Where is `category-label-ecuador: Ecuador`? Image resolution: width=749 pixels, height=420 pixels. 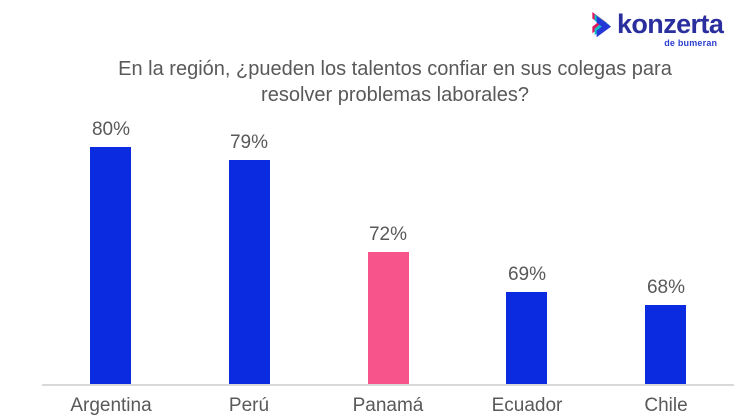
category-label-ecuador: Ecuador is located at coordinates (527, 405).